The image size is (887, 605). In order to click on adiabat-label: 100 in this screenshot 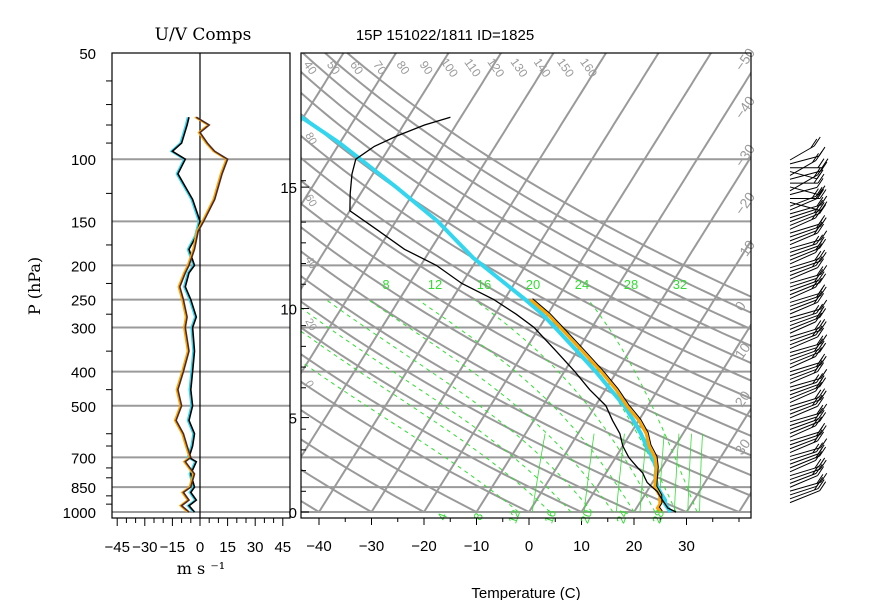, I will do `click(449, 67)`.